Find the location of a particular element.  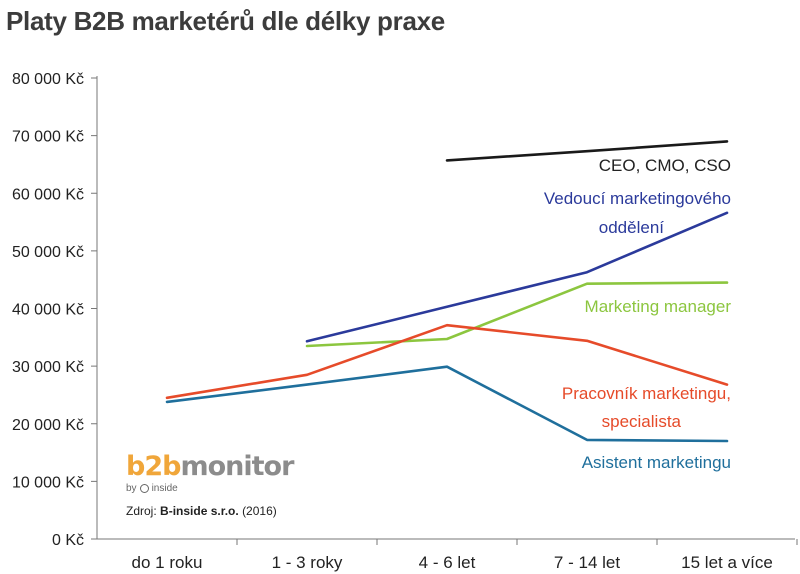

y-tick-label: 40 000 Kč is located at coordinates (48, 310).